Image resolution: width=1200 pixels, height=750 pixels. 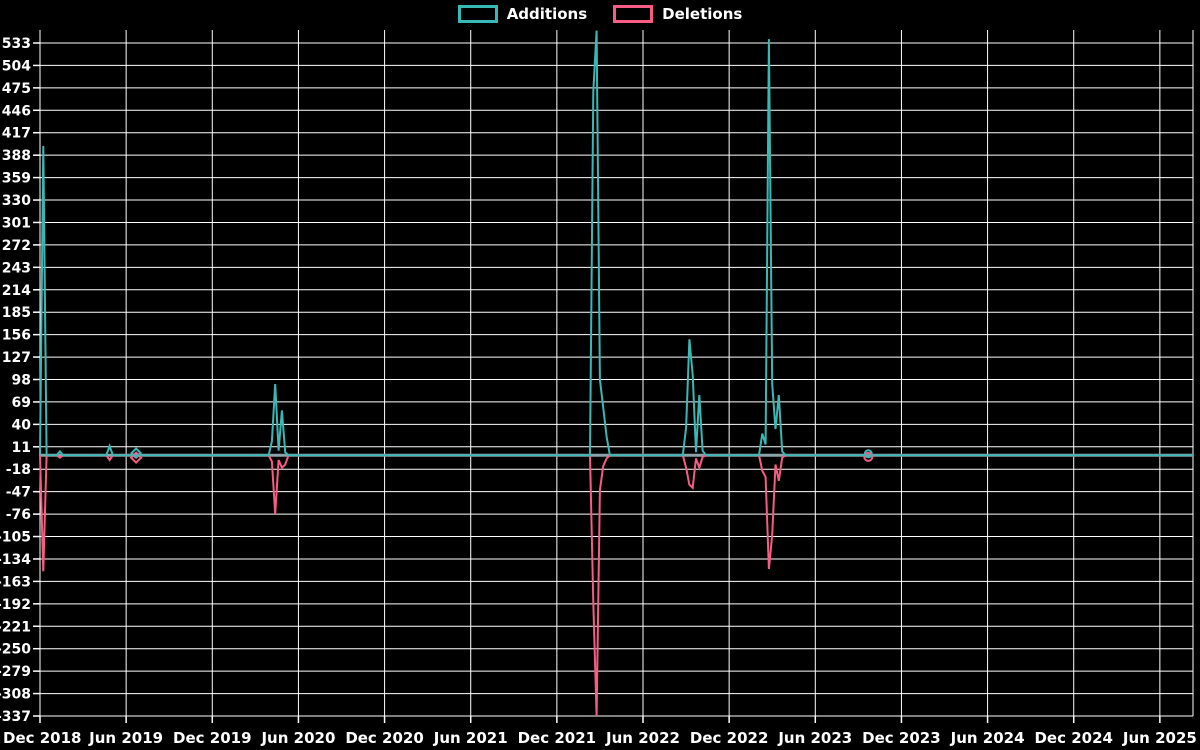 What do you see at coordinates (42, 738) in the screenshot?
I see `x-tick-label: Dec 2018` at bounding box center [42, 738].